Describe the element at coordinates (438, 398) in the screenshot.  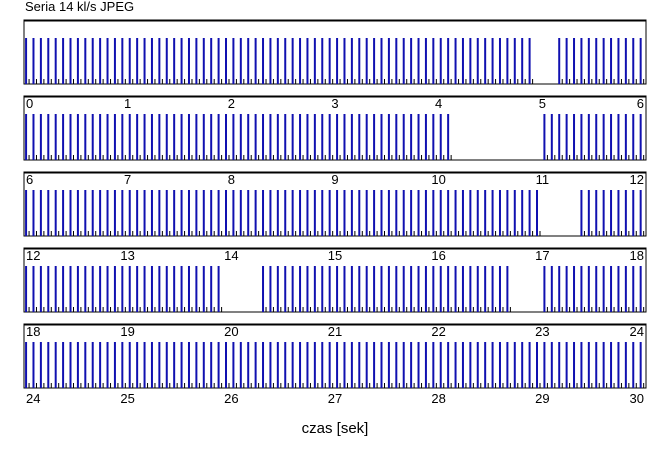
I see `tick-label: 28` at that location.